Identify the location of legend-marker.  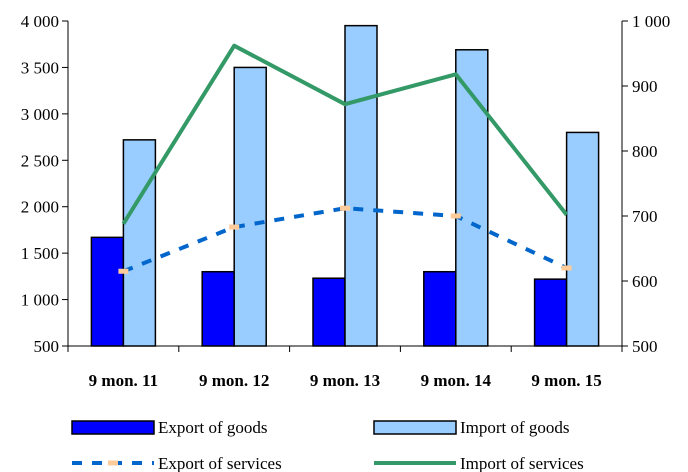
(113, 463).